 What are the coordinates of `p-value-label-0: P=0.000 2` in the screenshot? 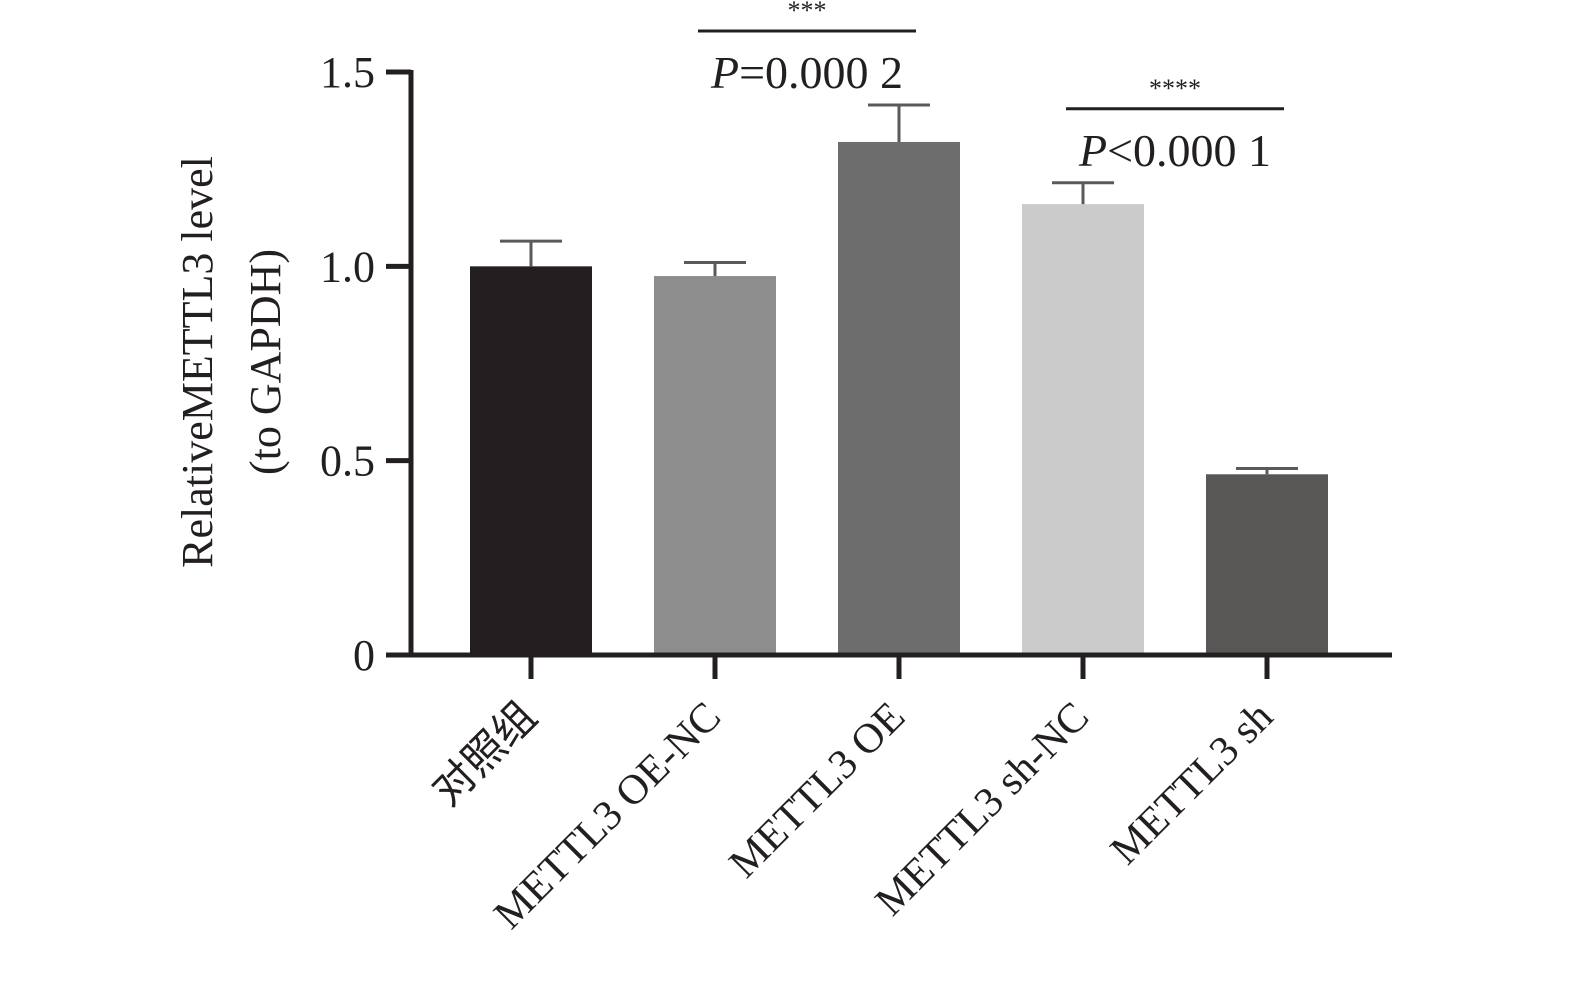 It's located at (806, 72).